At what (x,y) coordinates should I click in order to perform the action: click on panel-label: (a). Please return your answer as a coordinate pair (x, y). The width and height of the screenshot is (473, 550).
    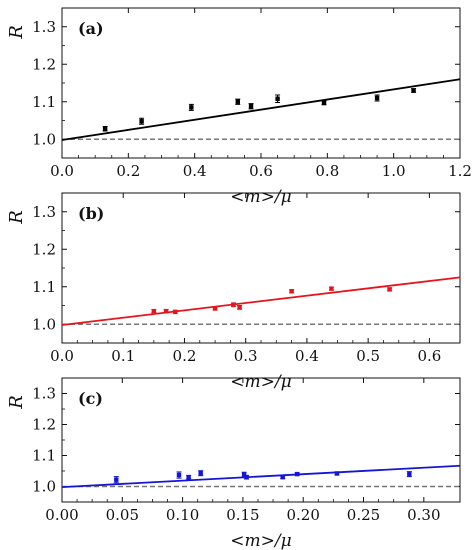
    Looking at the image, I should click on (91, 28).